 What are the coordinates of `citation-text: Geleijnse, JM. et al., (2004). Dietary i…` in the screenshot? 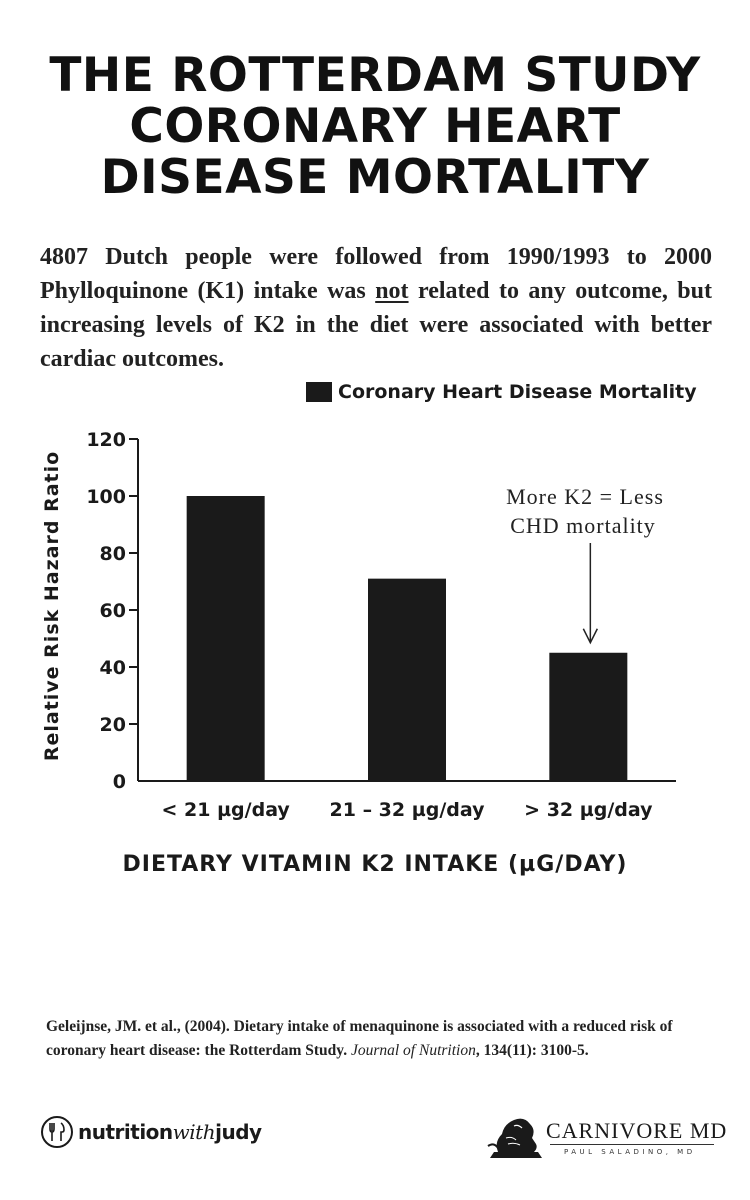 It's located at (359, 1038).